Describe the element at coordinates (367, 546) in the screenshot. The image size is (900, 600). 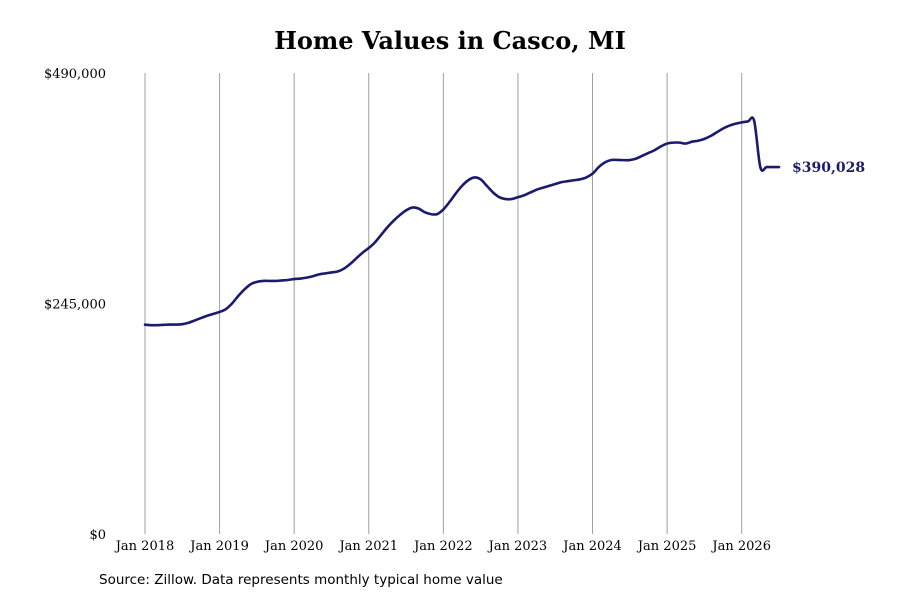
I see `x-tick-label: Jan 2021` at that location.